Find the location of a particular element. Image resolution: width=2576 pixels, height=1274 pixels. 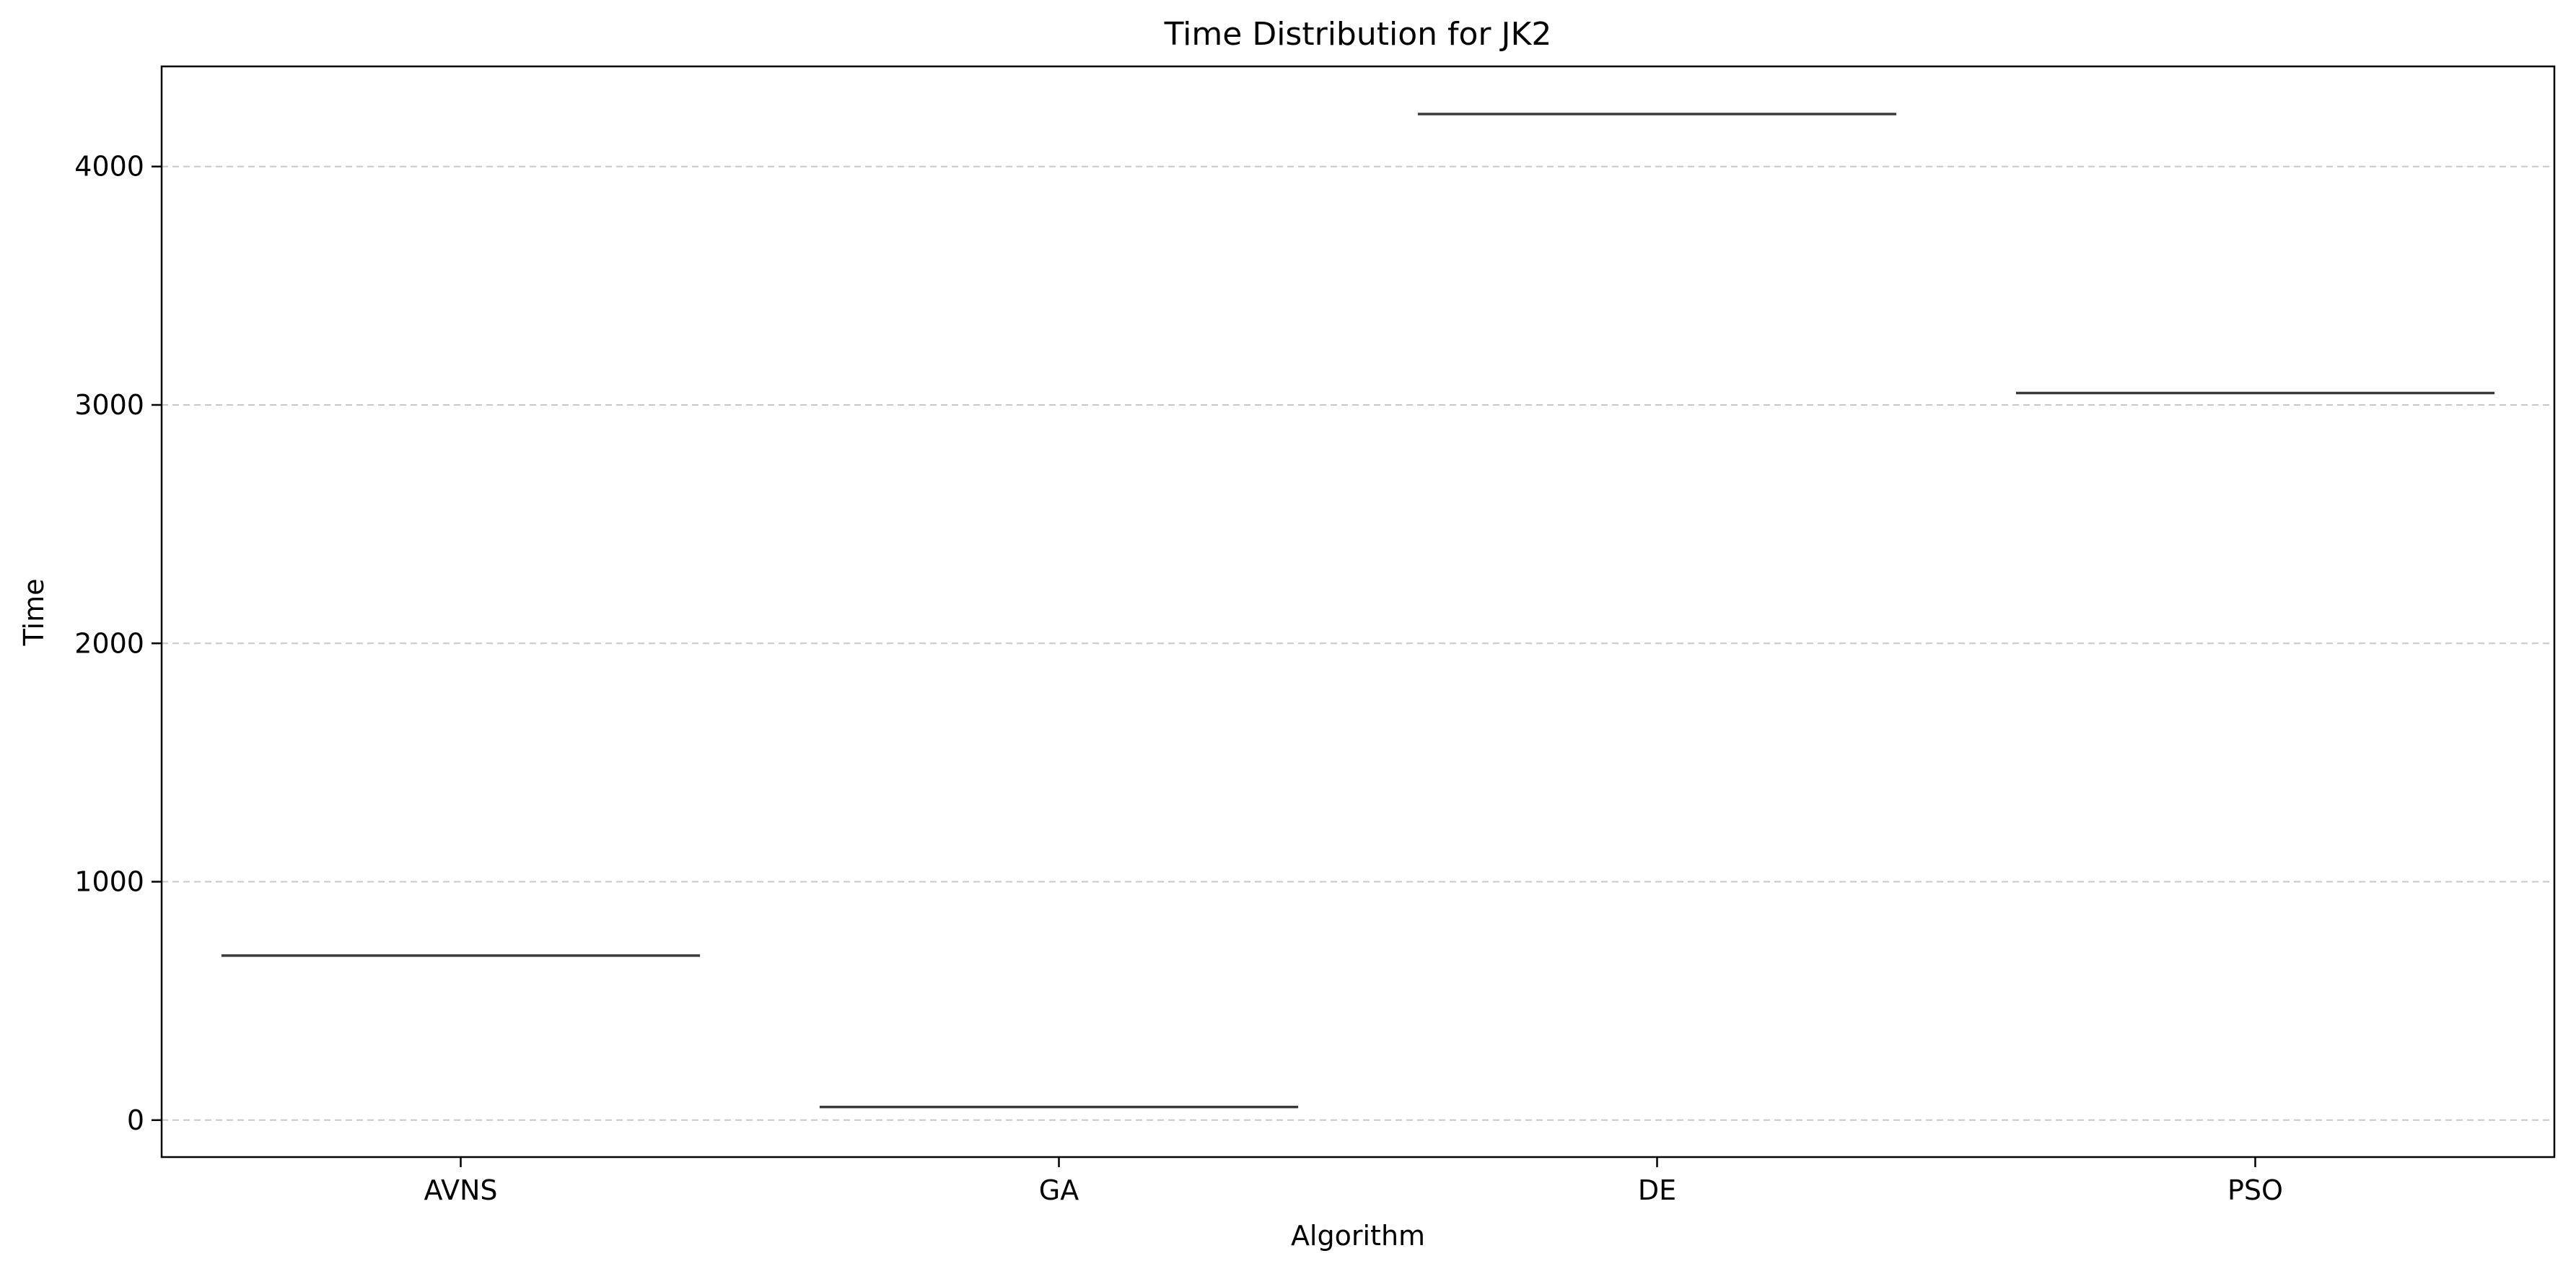

x-axis-ticks: AVNS GA DE PSO is located at coordinates (1353, 1181).